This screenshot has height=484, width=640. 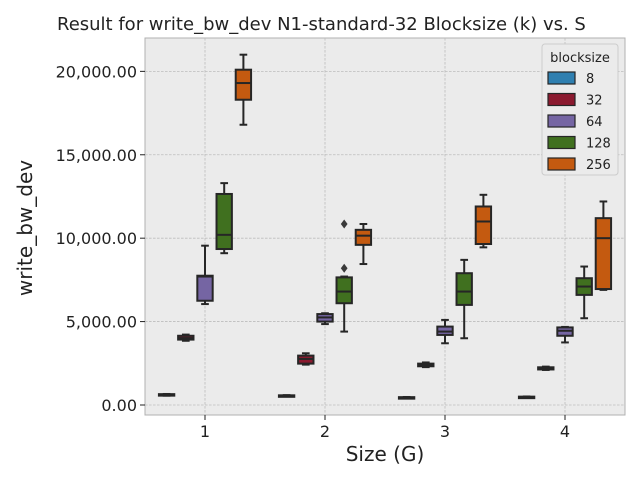 I want to click on legend-label: 128, so click(x=598, y=144).